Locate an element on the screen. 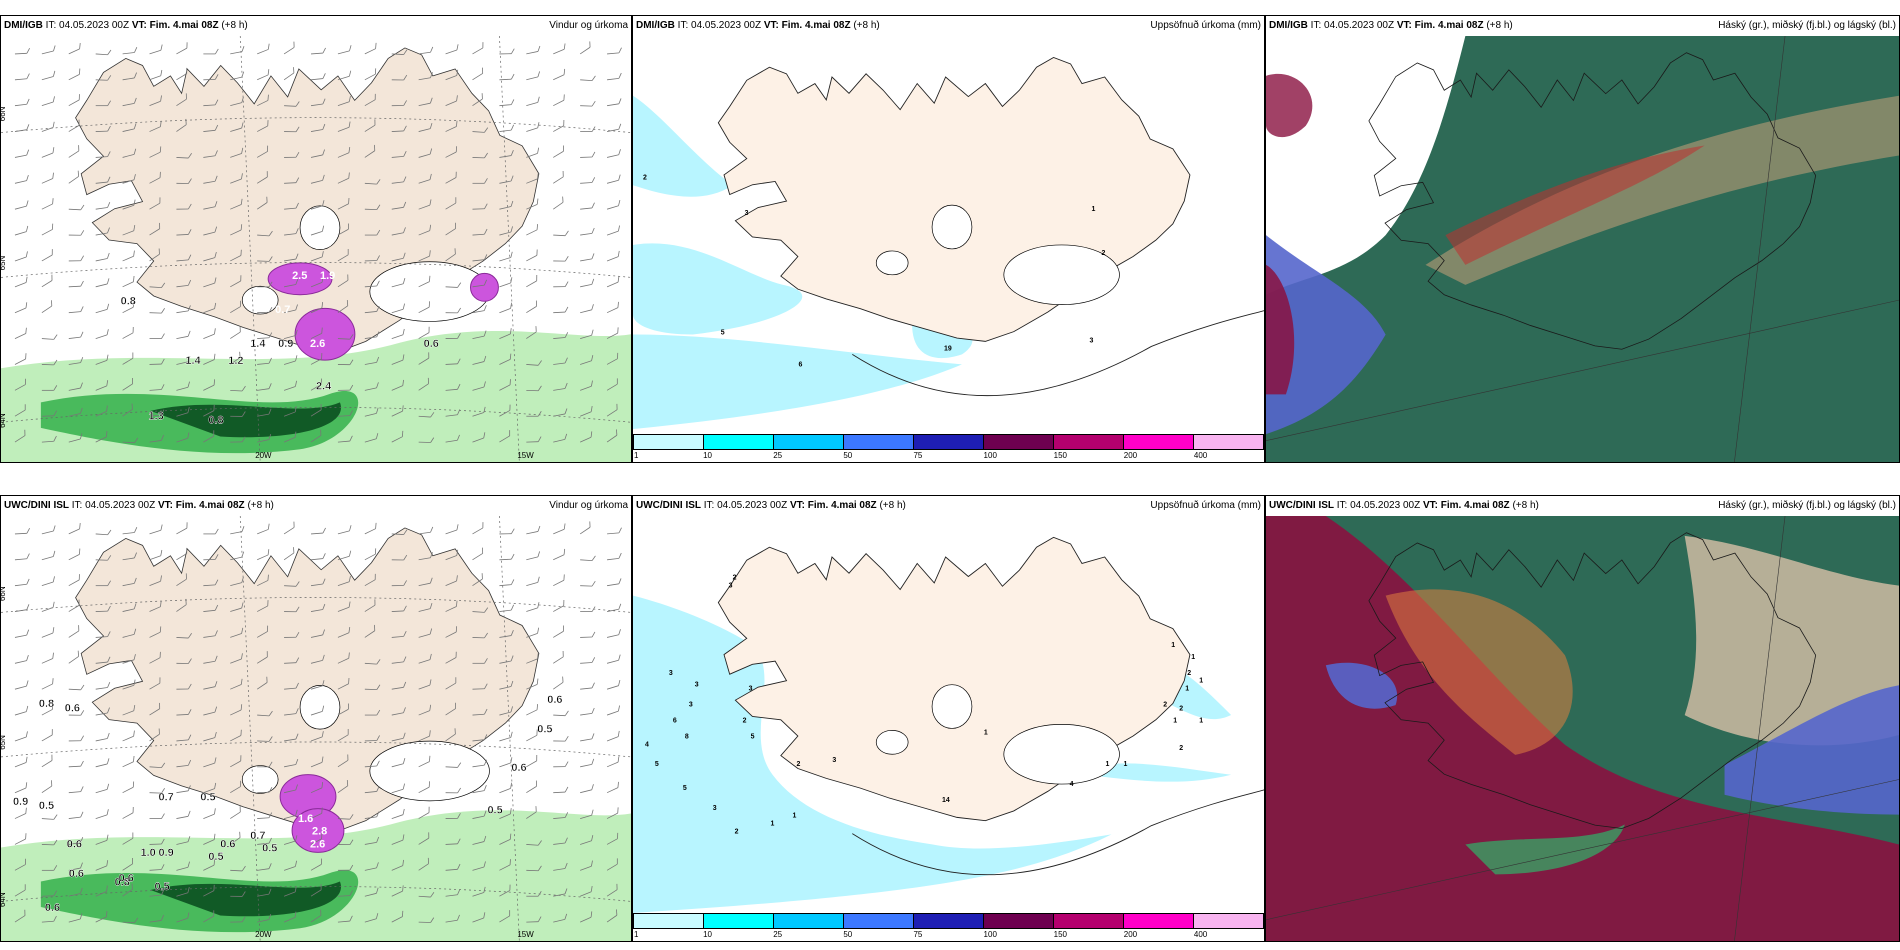  precip-area is located at coordinates (797, 382).